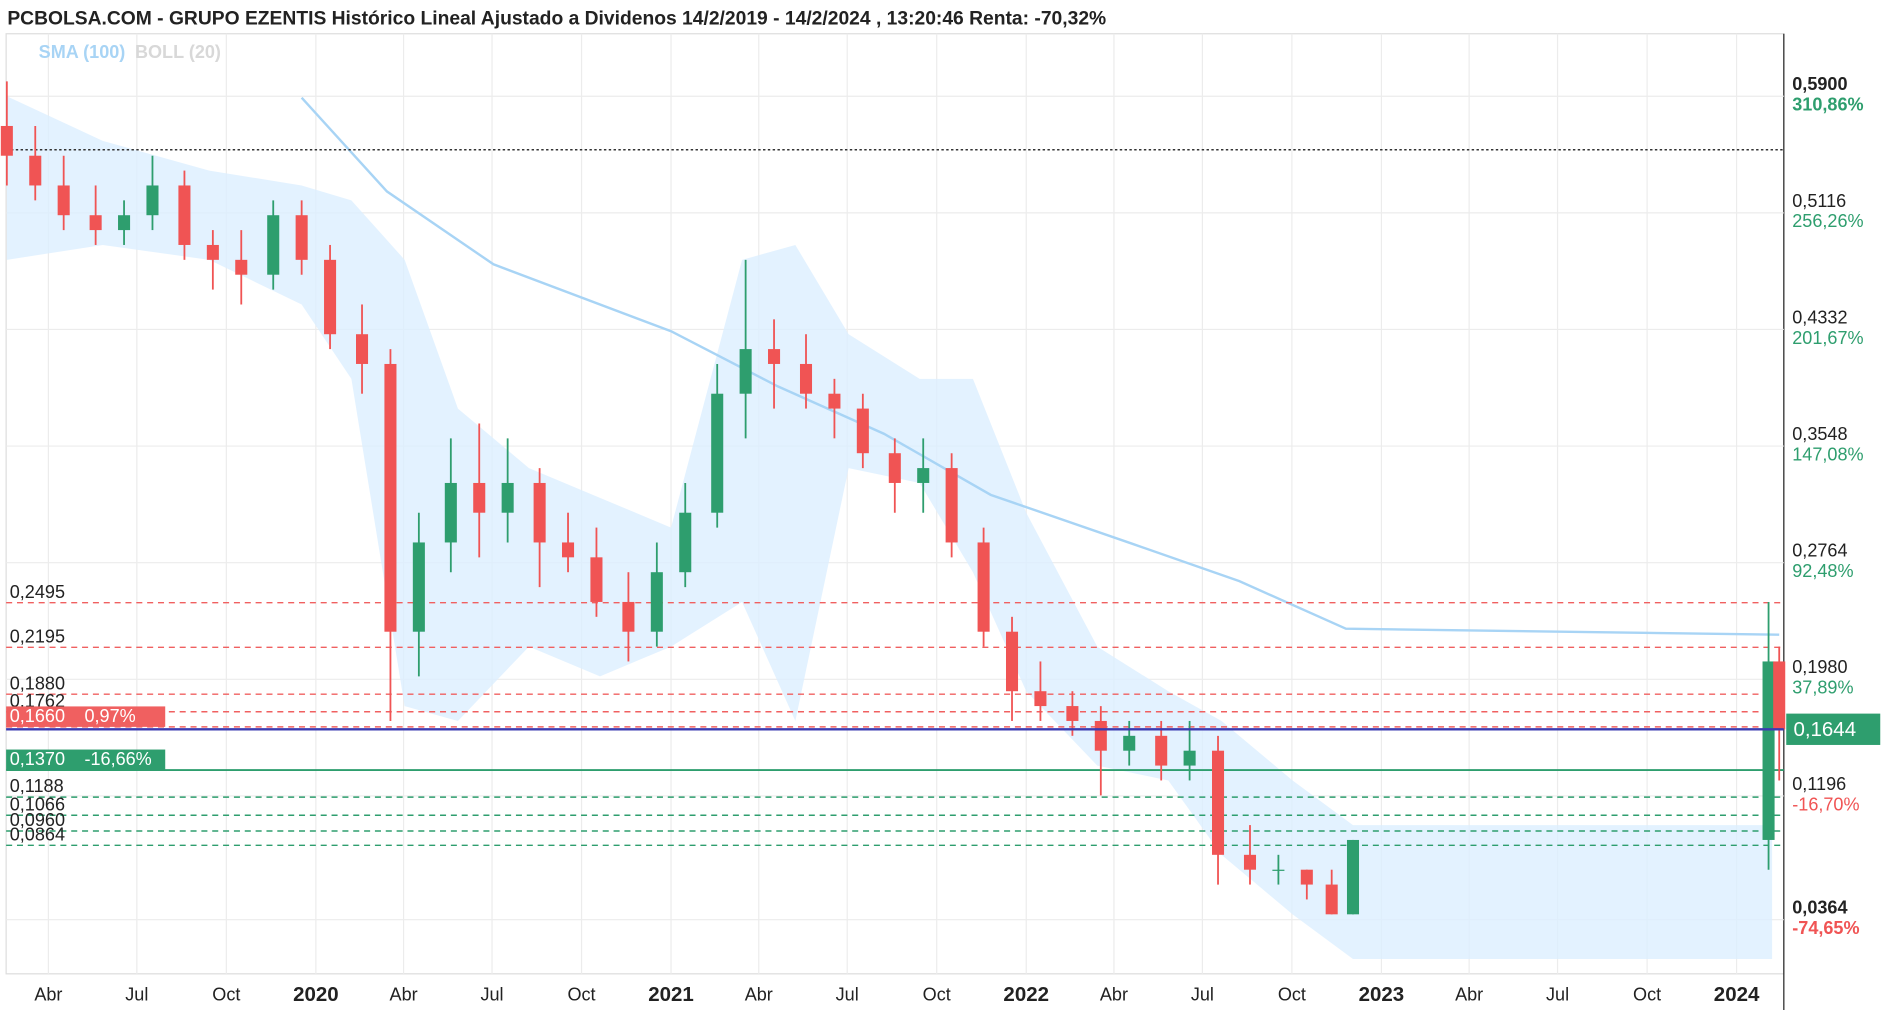 The width and height of the screenshot is (1890, 1016). I want to click on legend-entry: SMA (100), so click(82, 52).